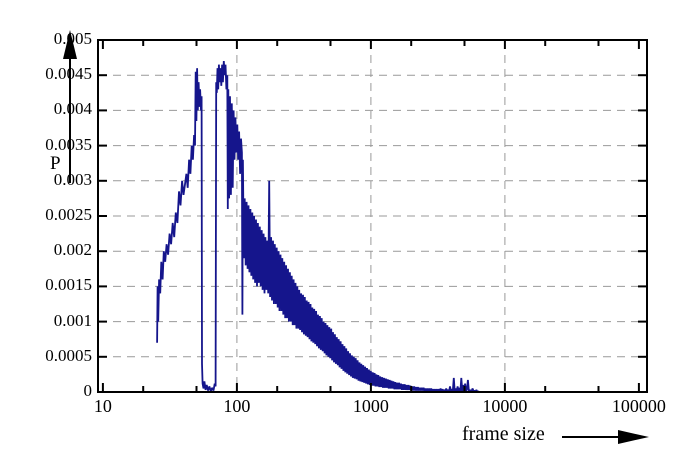 The width and height of the screenshot is (694, 456). What do you see at coordinates (72, 179) in the screenshot?
I see `y-tick-label: 0.003` at bounding box center [72, 179].